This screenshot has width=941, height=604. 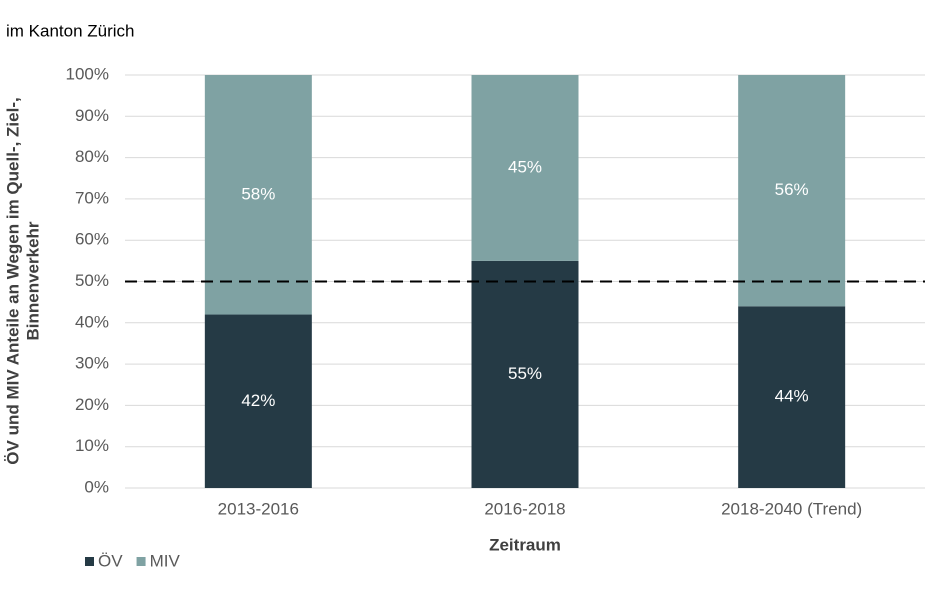 I want to click on value-label: 45%, so click(x=525, y=166).